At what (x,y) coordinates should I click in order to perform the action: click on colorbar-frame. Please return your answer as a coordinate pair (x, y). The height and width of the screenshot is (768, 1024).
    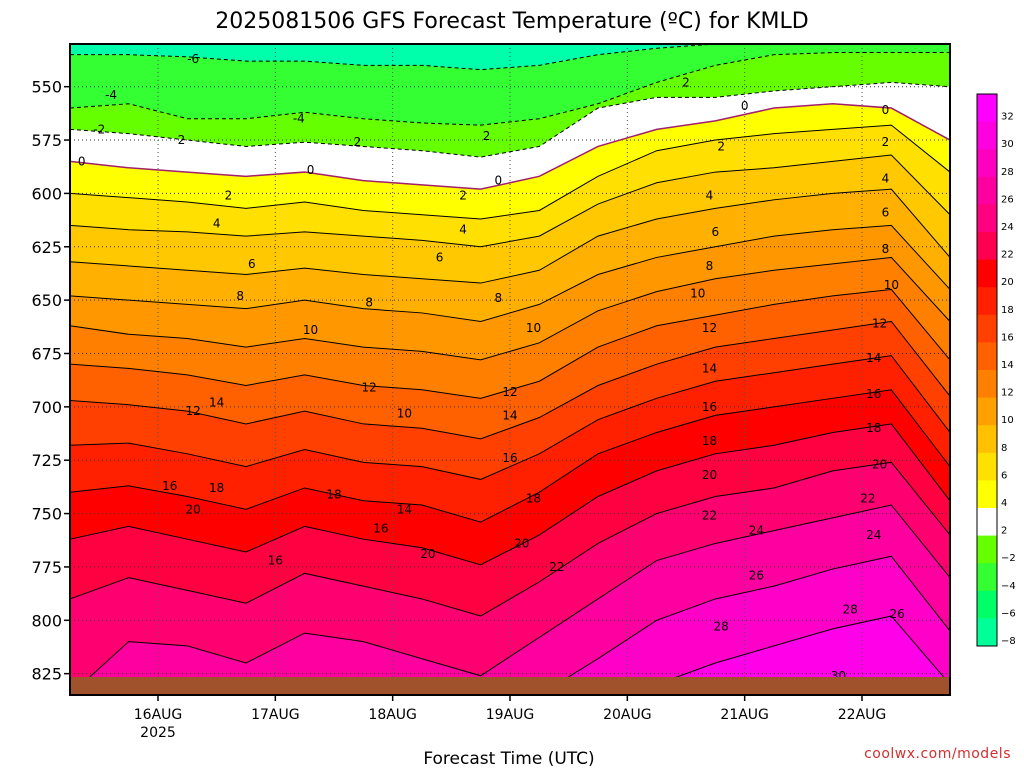
    Looking at the image, I should click on (987, 370).